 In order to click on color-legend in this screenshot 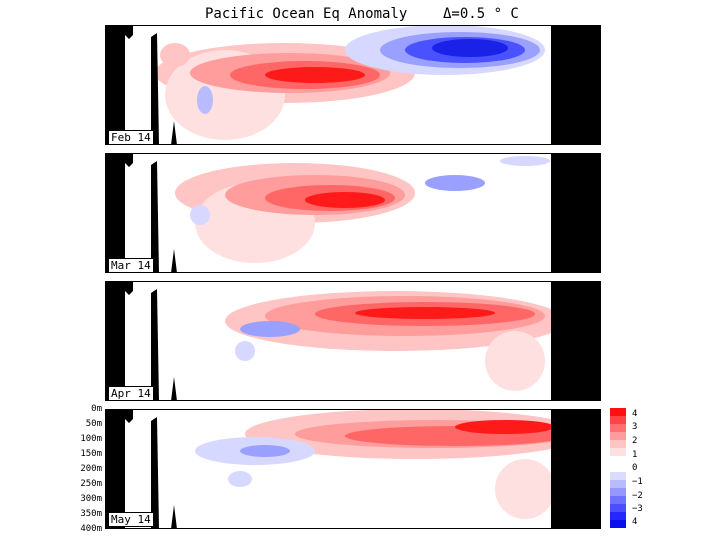, I will do `click(618, 468)`.